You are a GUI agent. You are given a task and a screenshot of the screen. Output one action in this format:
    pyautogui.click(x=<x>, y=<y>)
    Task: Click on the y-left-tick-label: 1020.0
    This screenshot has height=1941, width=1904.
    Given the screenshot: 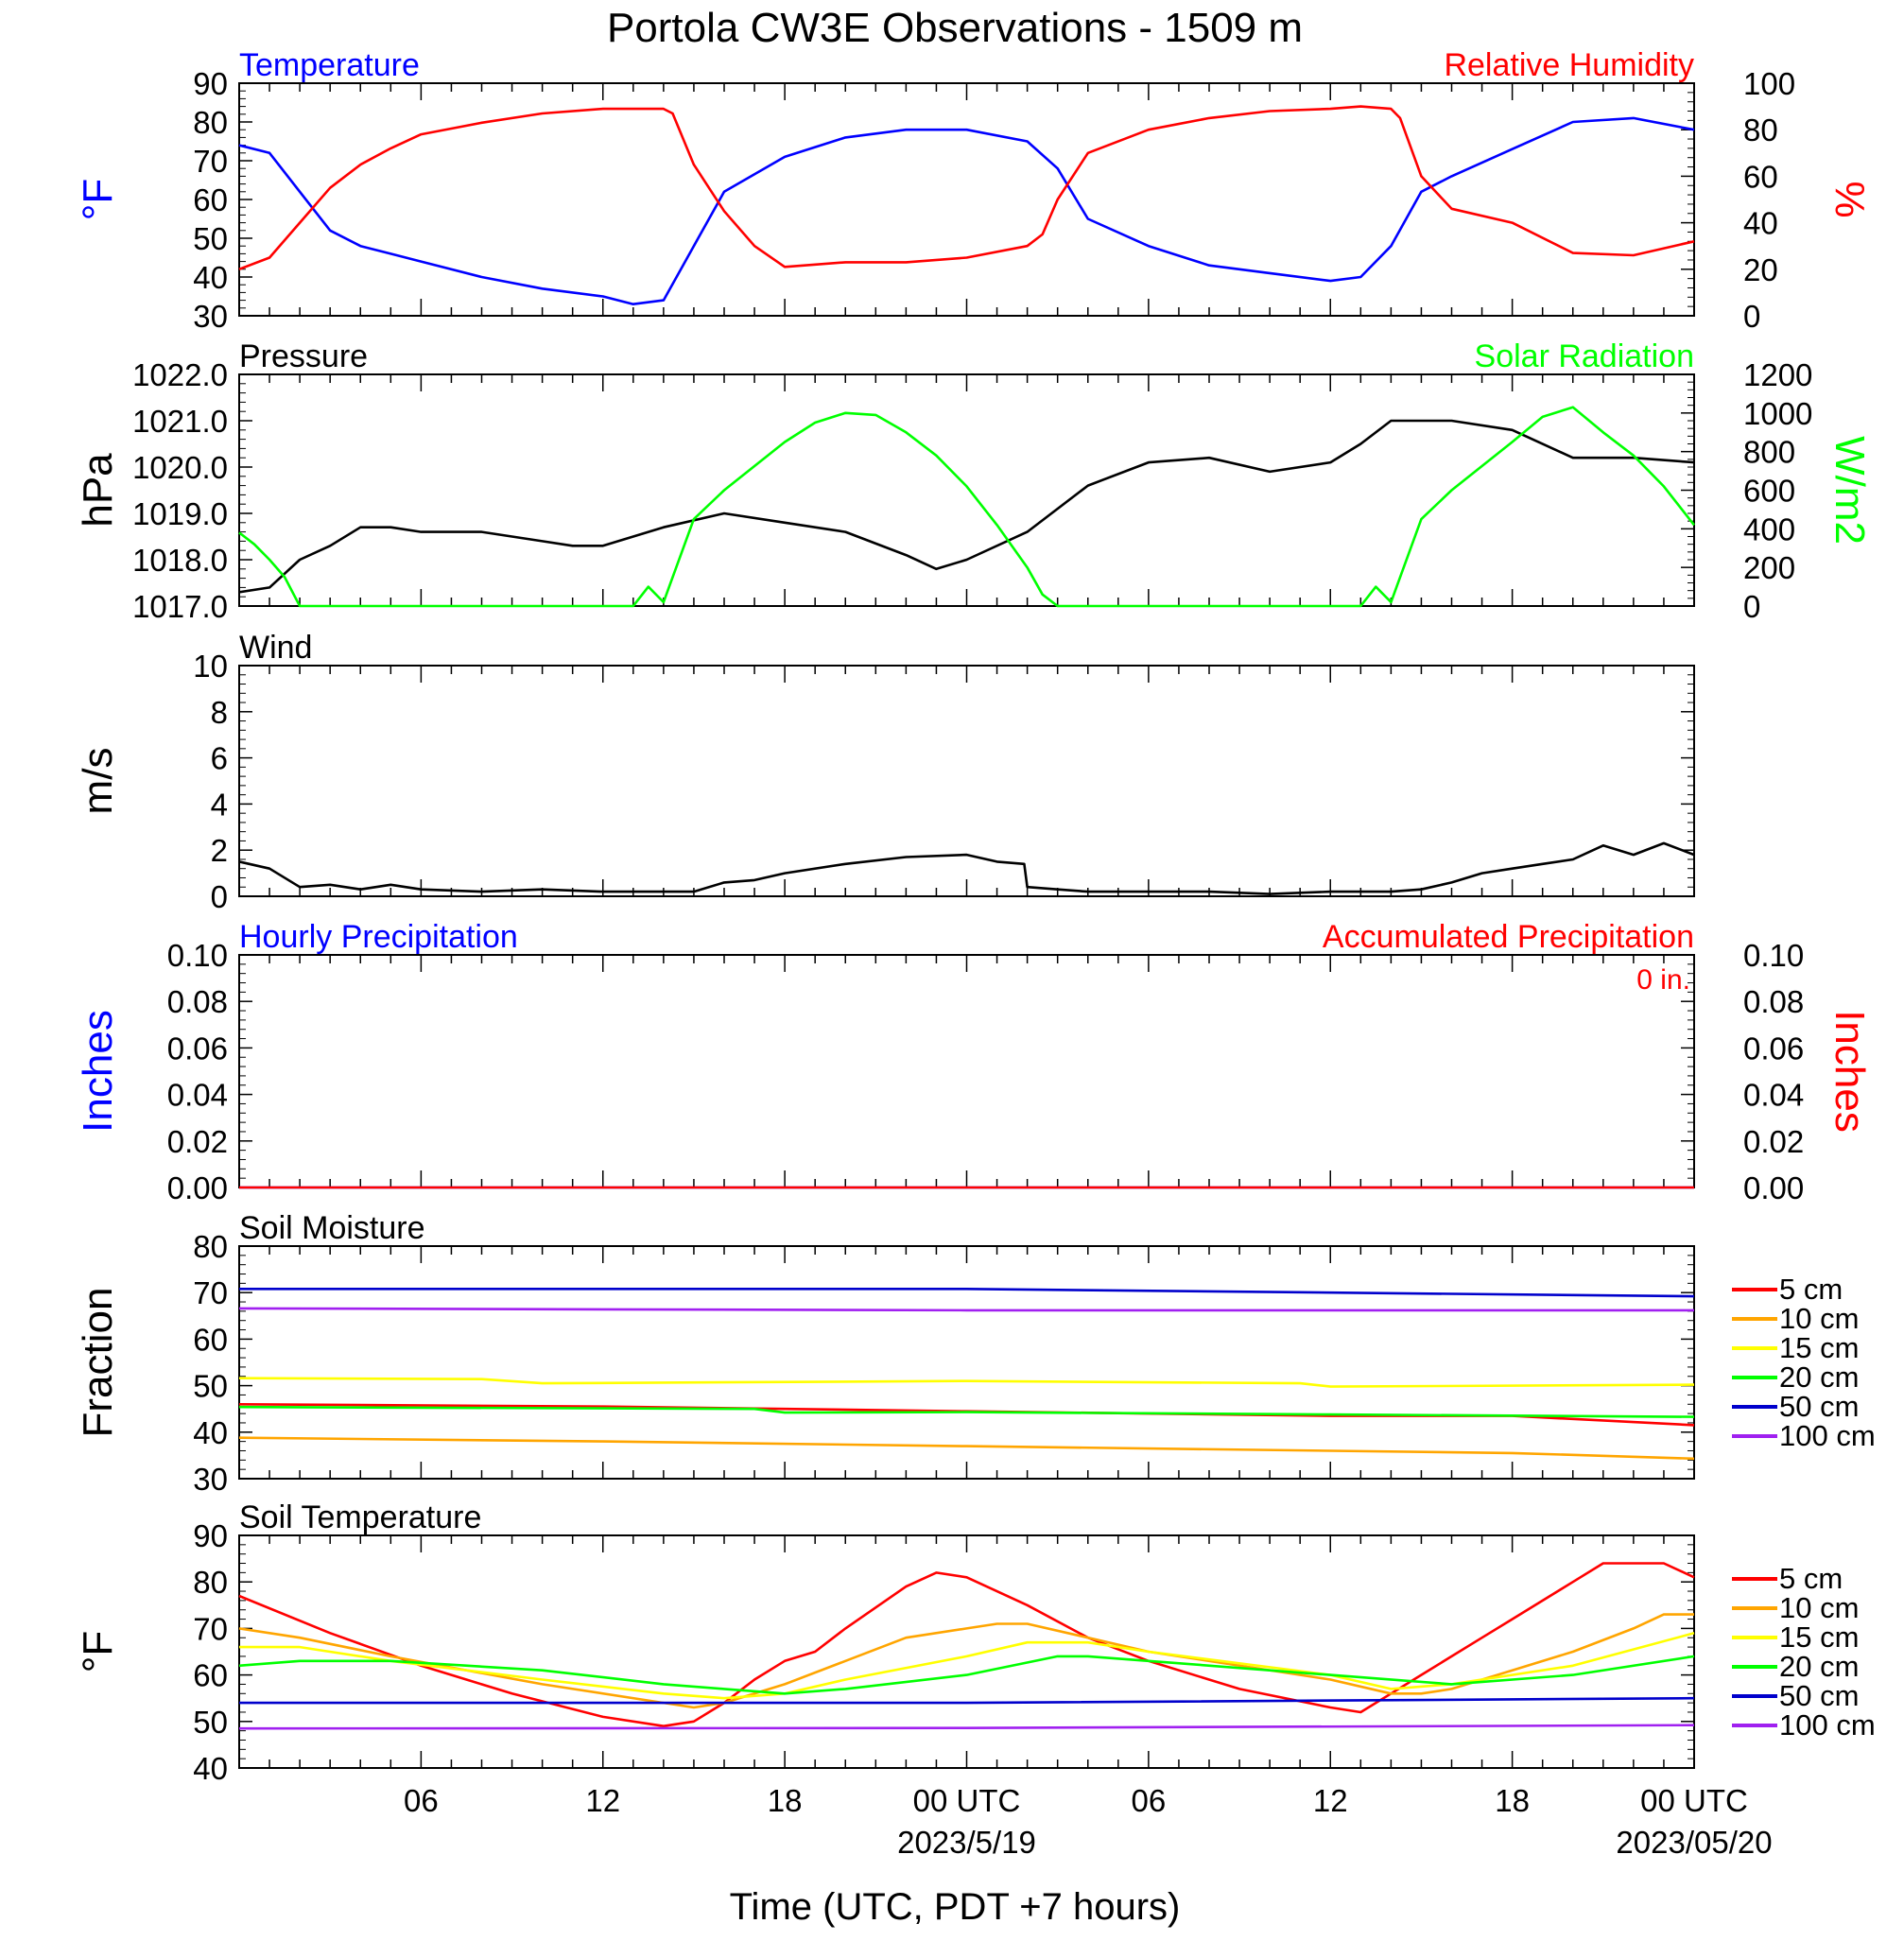 What is the action you would take?
    pyautogui.click(x=180, y=468)
    